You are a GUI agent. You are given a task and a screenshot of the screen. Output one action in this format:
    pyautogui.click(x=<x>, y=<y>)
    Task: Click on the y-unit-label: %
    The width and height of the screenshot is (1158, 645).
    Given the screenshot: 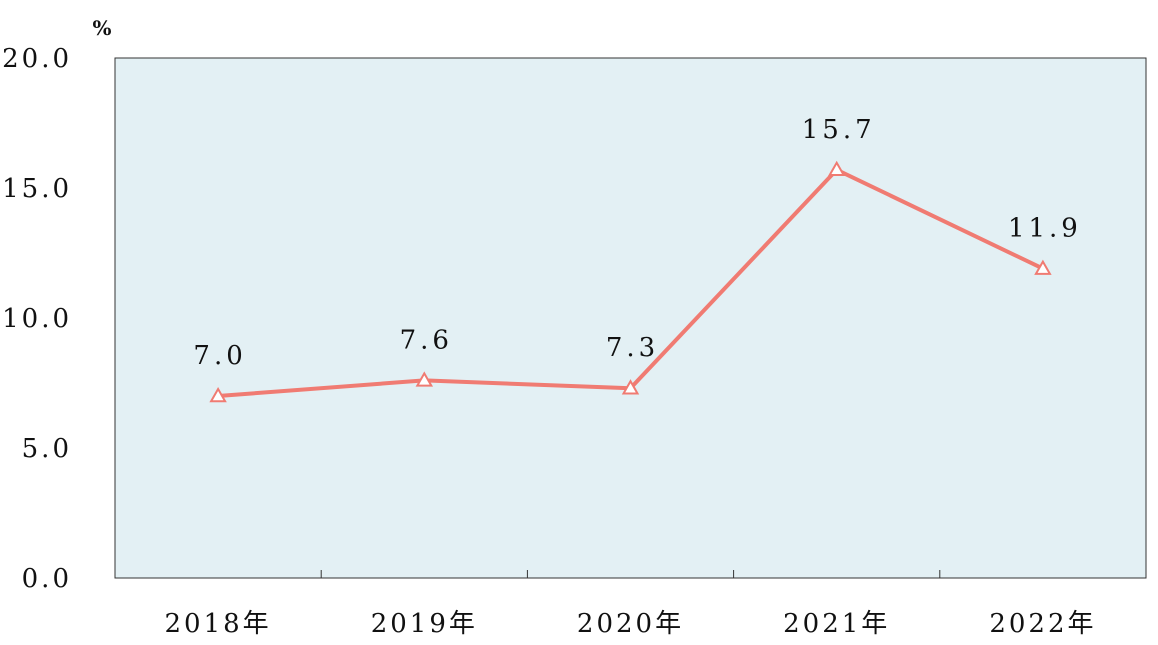 What is the action you would take?
    pyautogui.click(x=101, y=28)
    